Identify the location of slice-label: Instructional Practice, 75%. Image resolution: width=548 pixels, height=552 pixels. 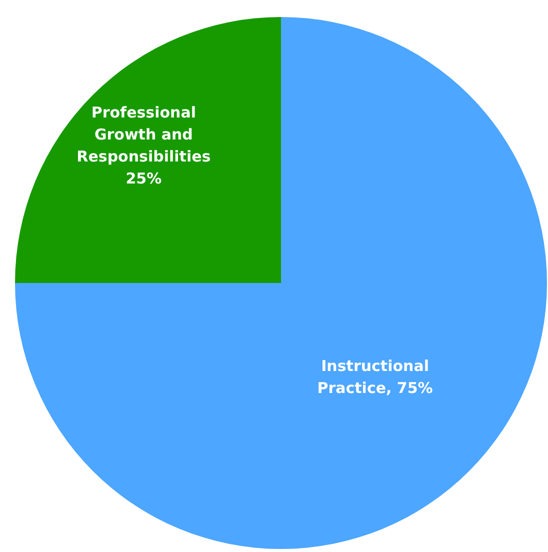
(375, 377).